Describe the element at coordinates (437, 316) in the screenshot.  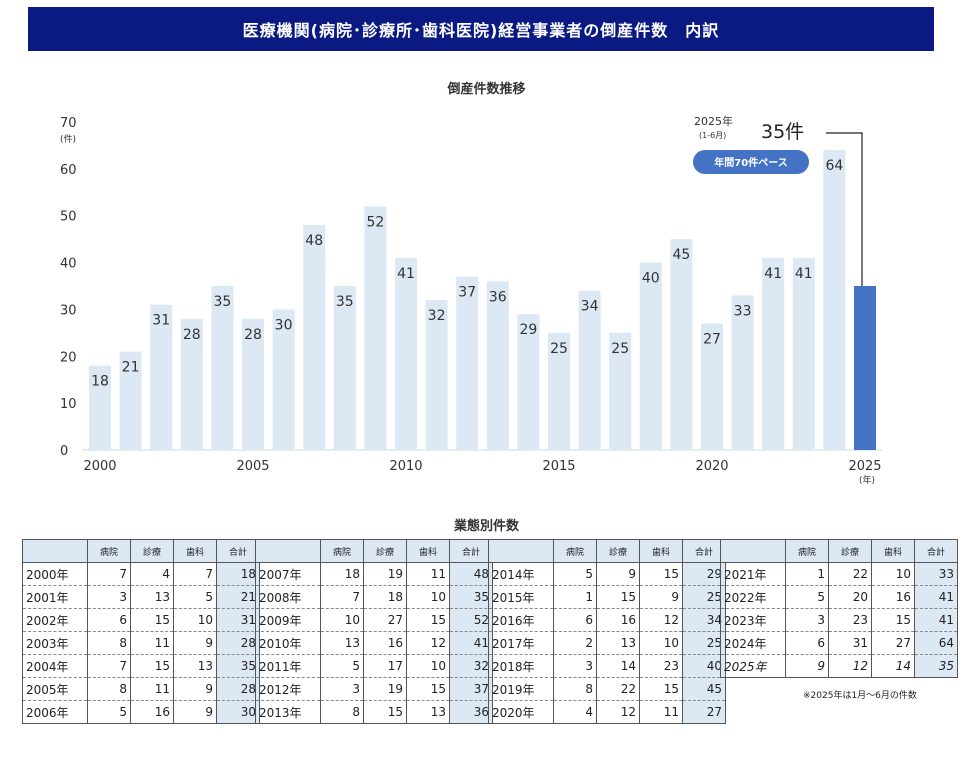
I see `bar-value-label: 32` at that location.